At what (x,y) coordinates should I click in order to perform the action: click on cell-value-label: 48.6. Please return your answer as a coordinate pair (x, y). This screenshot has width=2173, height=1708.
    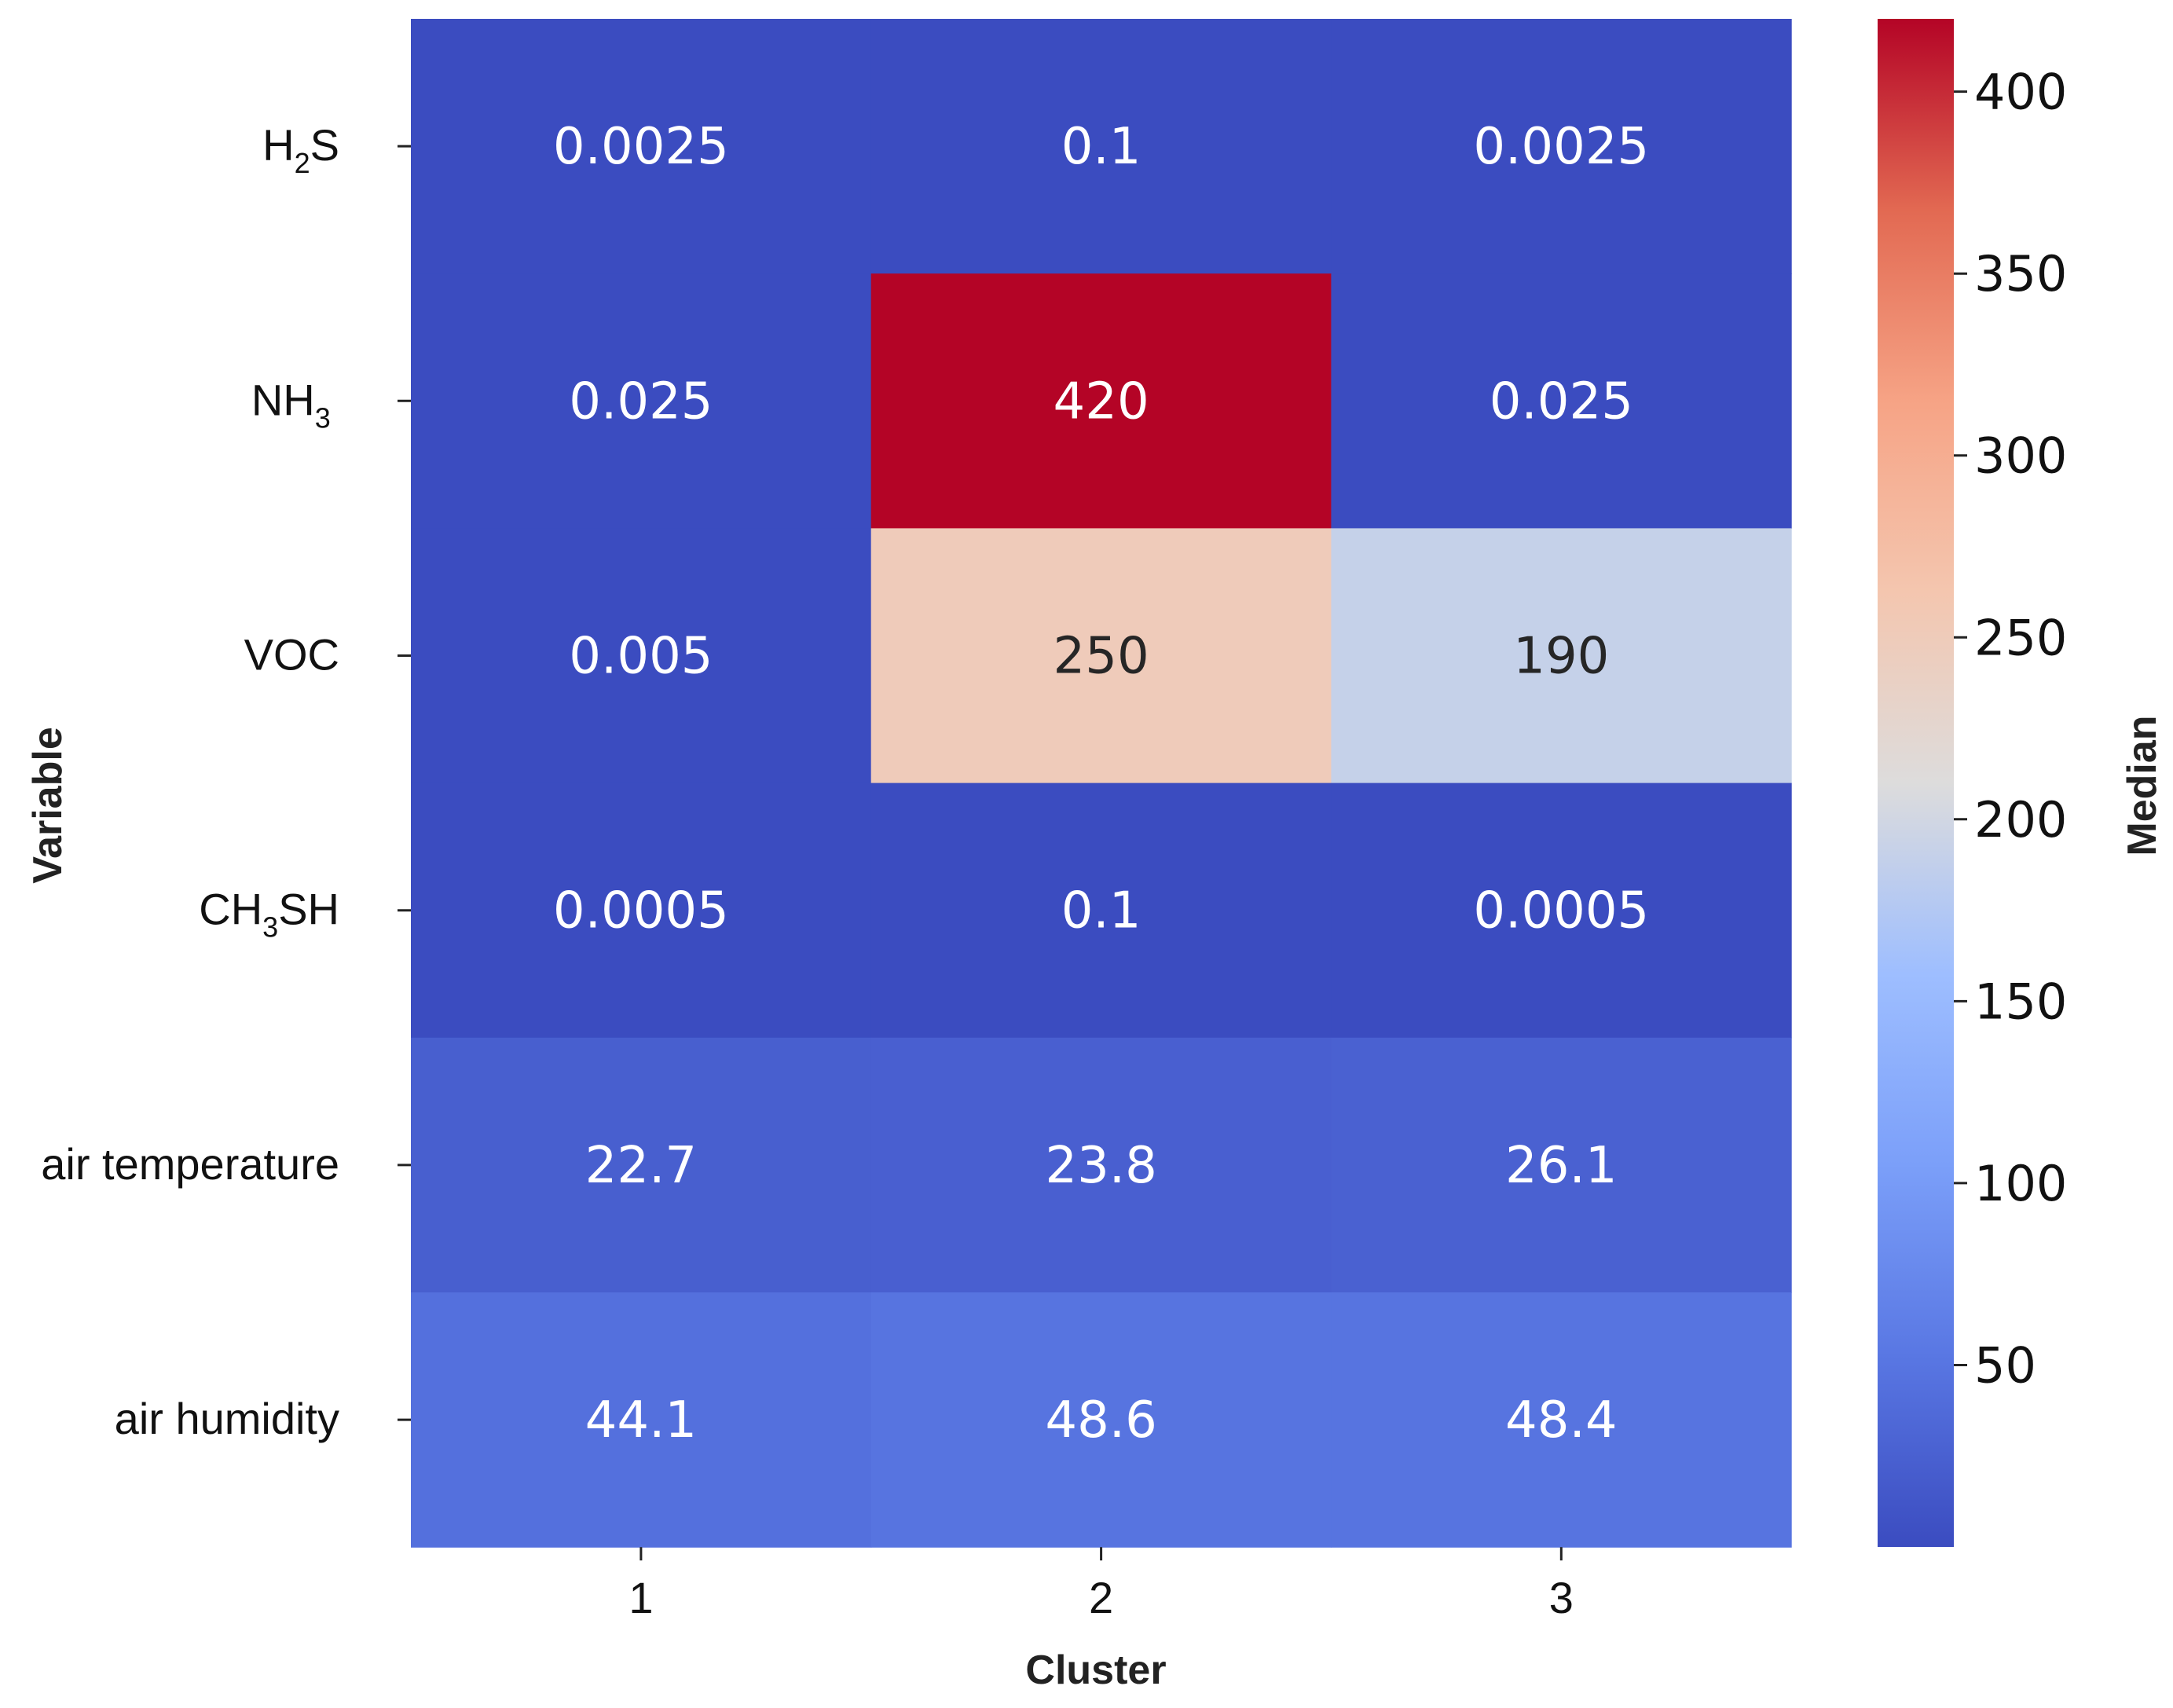
    Looking at the image, I should click on (1101, 1420).